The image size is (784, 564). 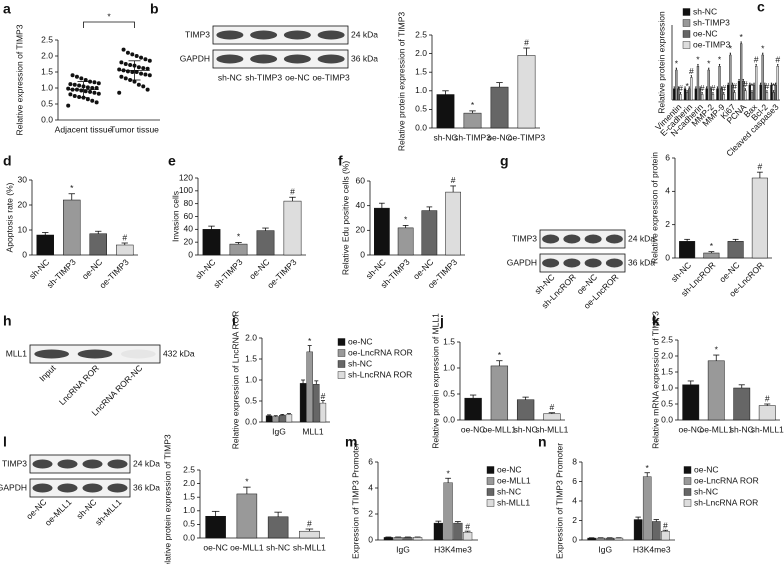 I want to click on band-size: 36 kDa, so click(x=146, y=487).